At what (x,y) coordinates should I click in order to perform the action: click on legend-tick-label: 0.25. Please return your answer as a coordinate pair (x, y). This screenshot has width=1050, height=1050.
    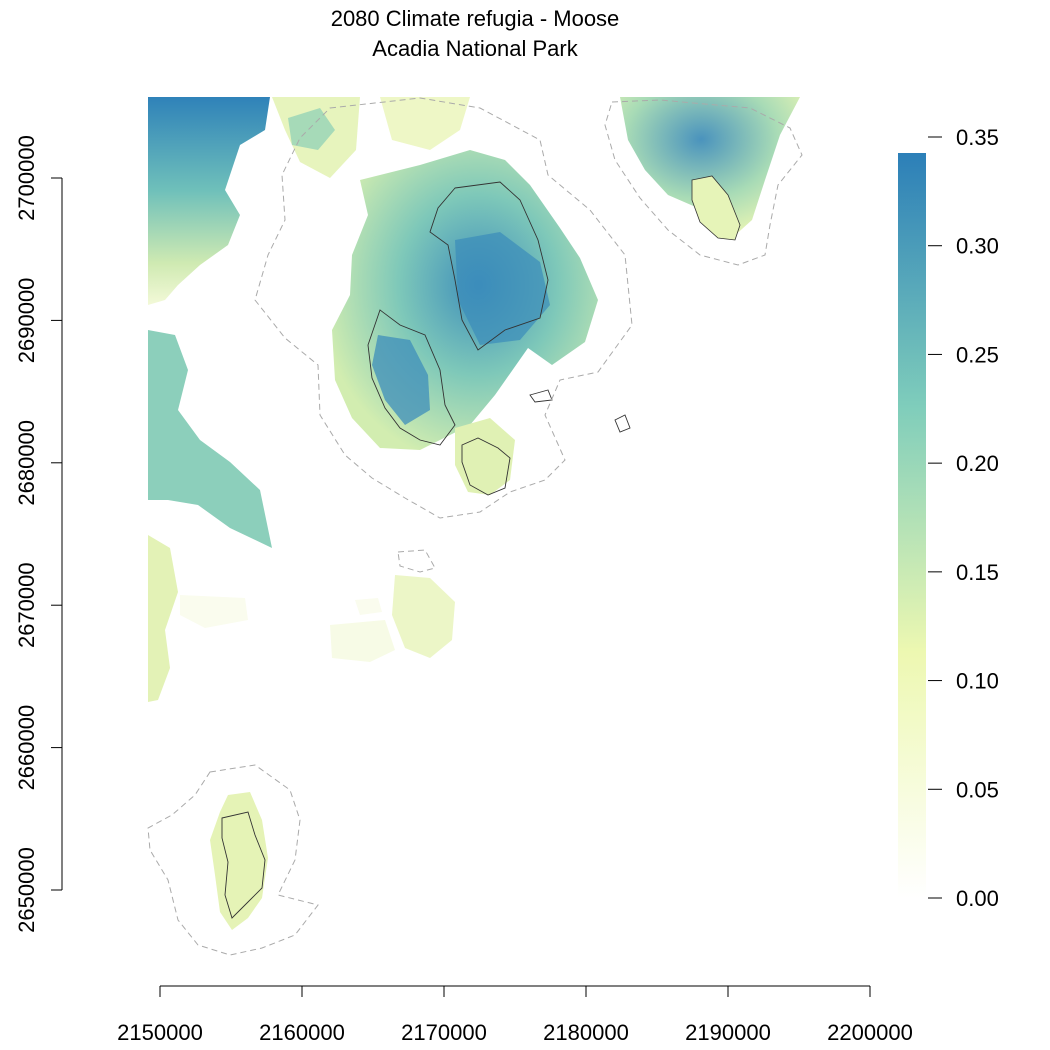
    Looking at the image, I should click on (977, 354).